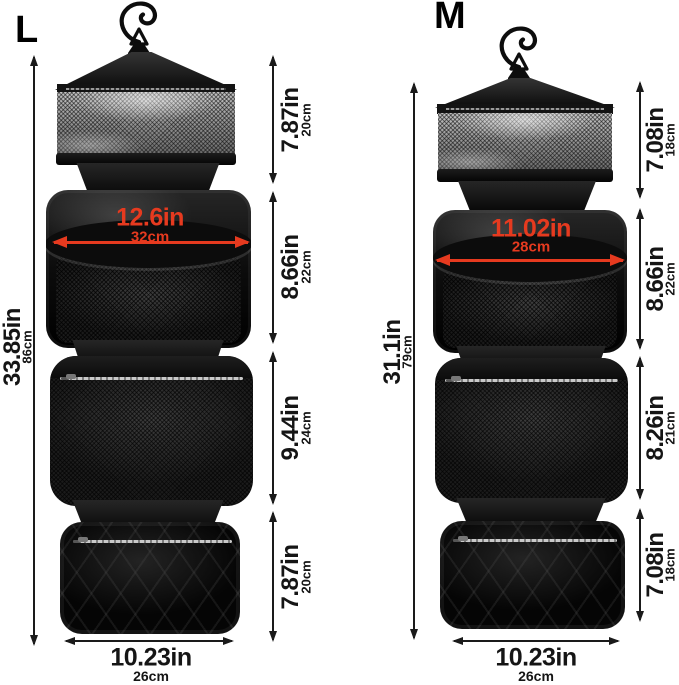 This screenshot has height=685, width=679. Describe the element at coordinates (150, 217) in the screenshot. I see `bag-l-open-width-label-in: 12.6in` at that location.